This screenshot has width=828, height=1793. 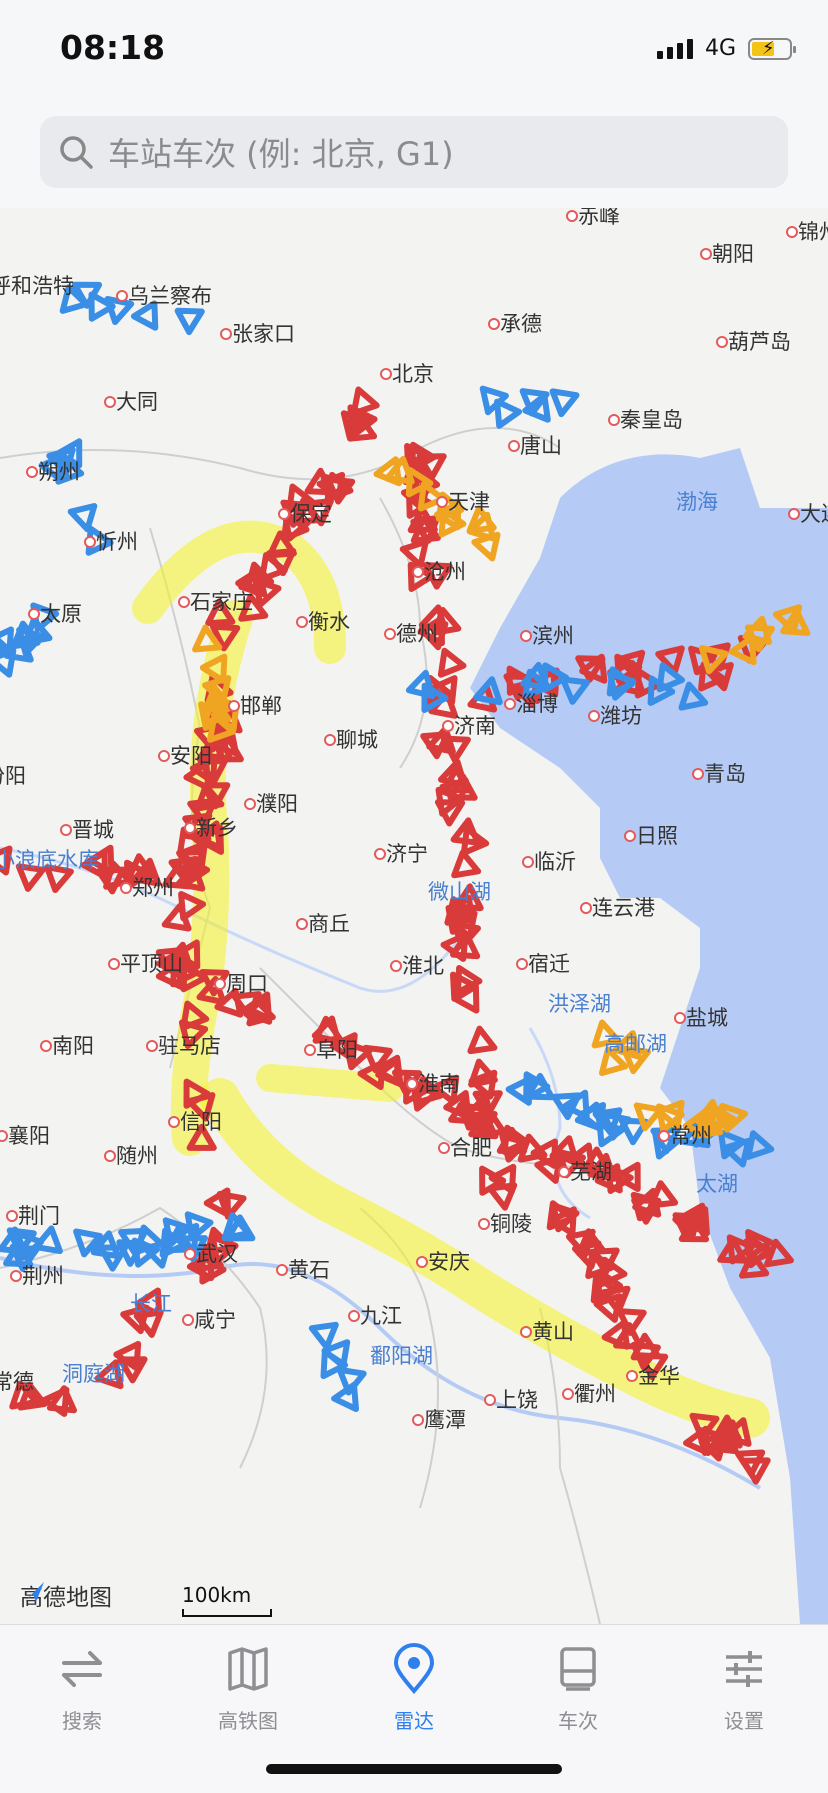 What do you see at coordinates (82, 1688) in the screenshot?
I see `tab-search: 搜索` at bounding box center [82, 1688].